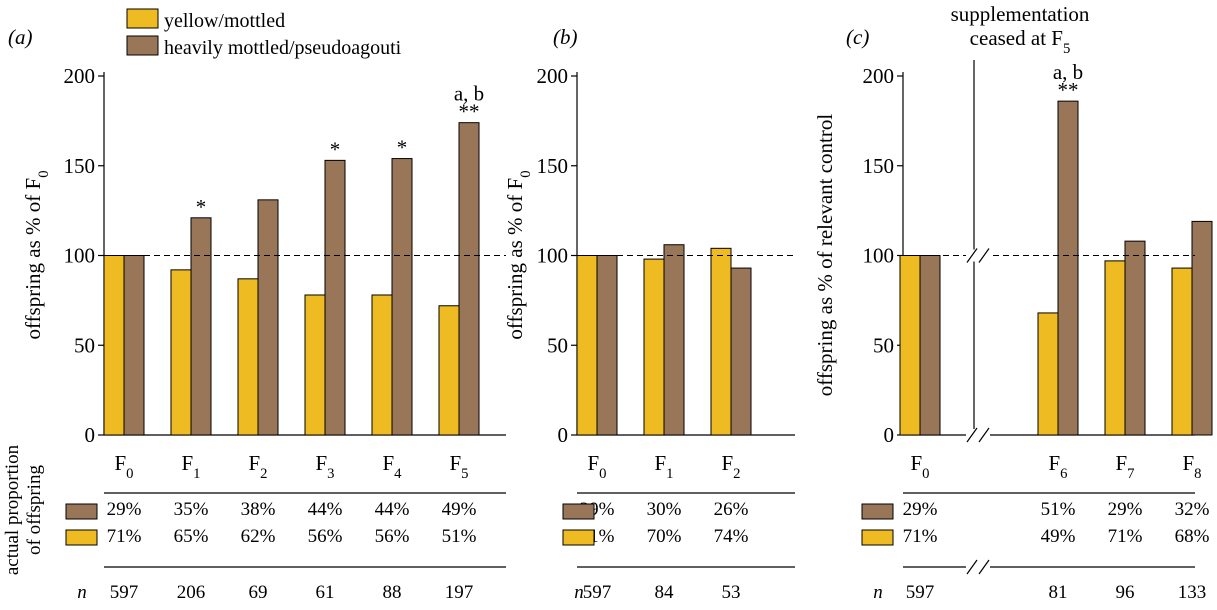 This screenshot has width=1217, height=610. I want to click on panel-c-x-tick-label: F6, so click(1057, 466).